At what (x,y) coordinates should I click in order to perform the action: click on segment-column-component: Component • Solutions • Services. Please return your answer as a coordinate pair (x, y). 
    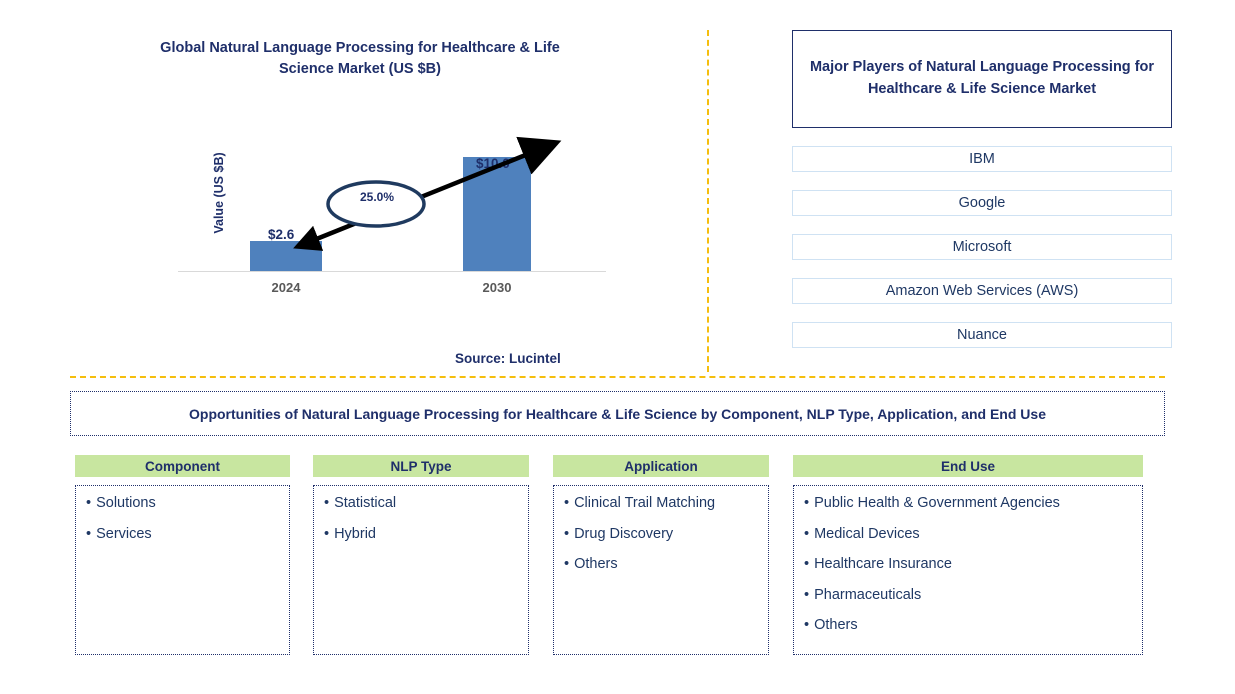
    Looking at the image, I should click on (182, 555).